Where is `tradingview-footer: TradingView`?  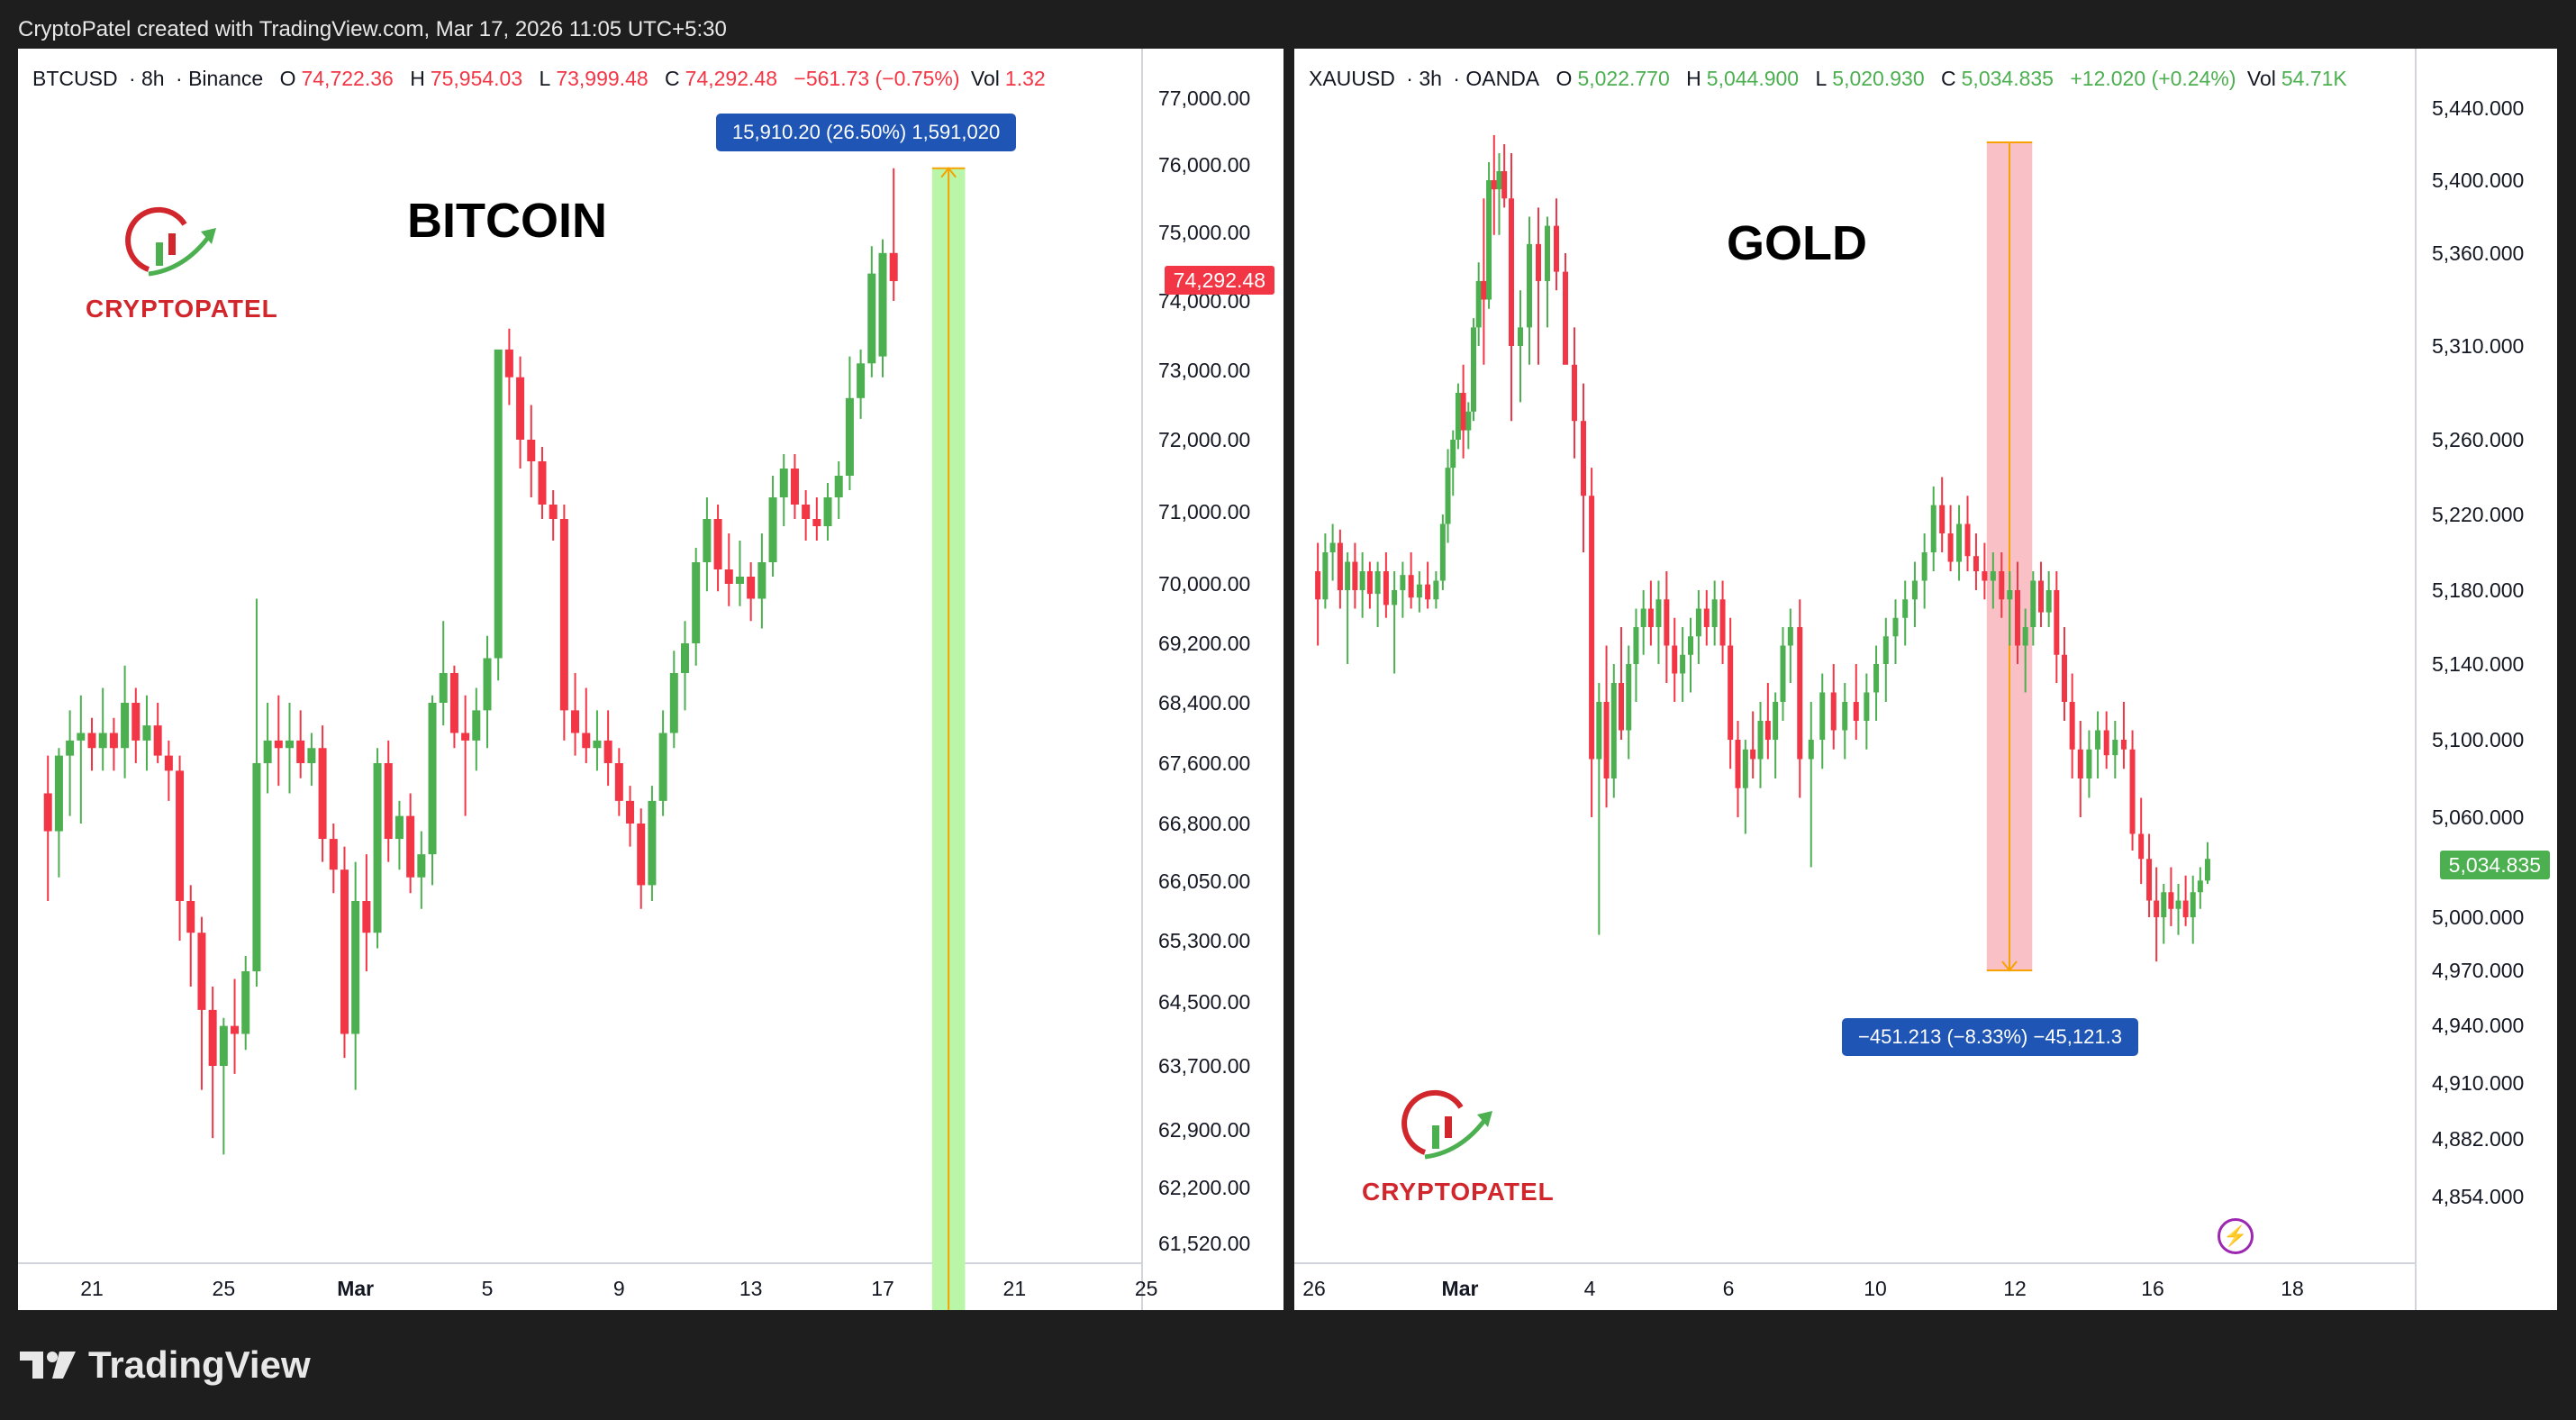 tradingview-footer: TradingView is located at coordinates (165, 1365).